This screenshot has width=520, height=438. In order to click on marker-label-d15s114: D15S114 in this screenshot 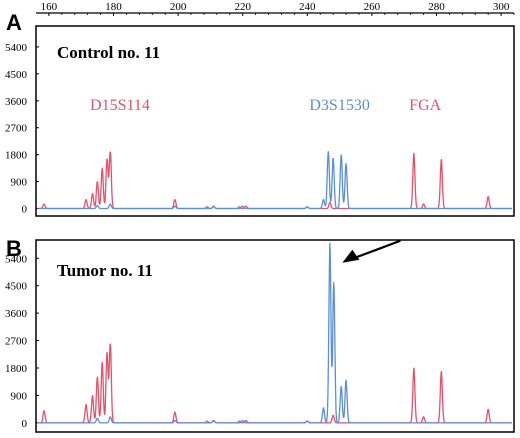, I will do `click(120, 105)`.